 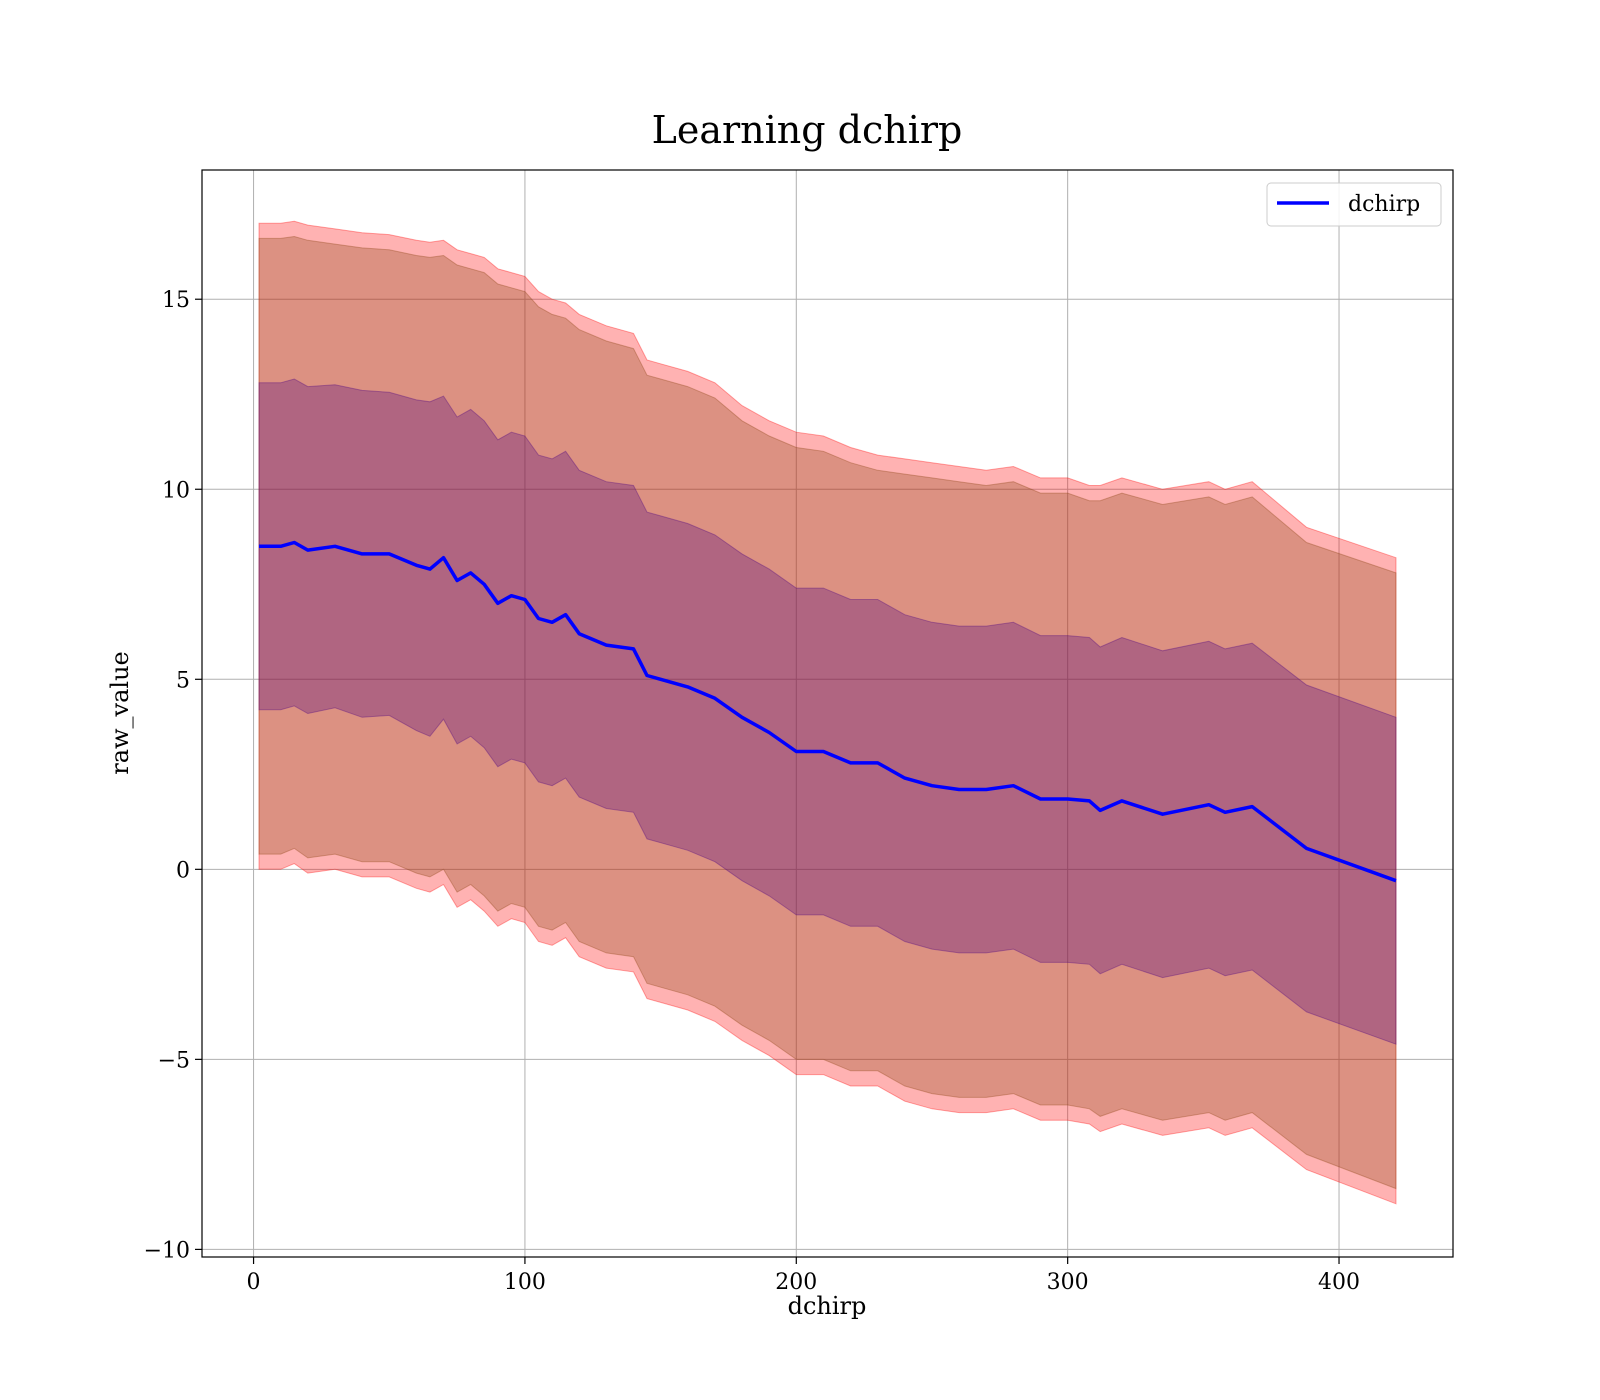 I want to click on y-tick-label-0: −10, so click(x=167, y=1250).